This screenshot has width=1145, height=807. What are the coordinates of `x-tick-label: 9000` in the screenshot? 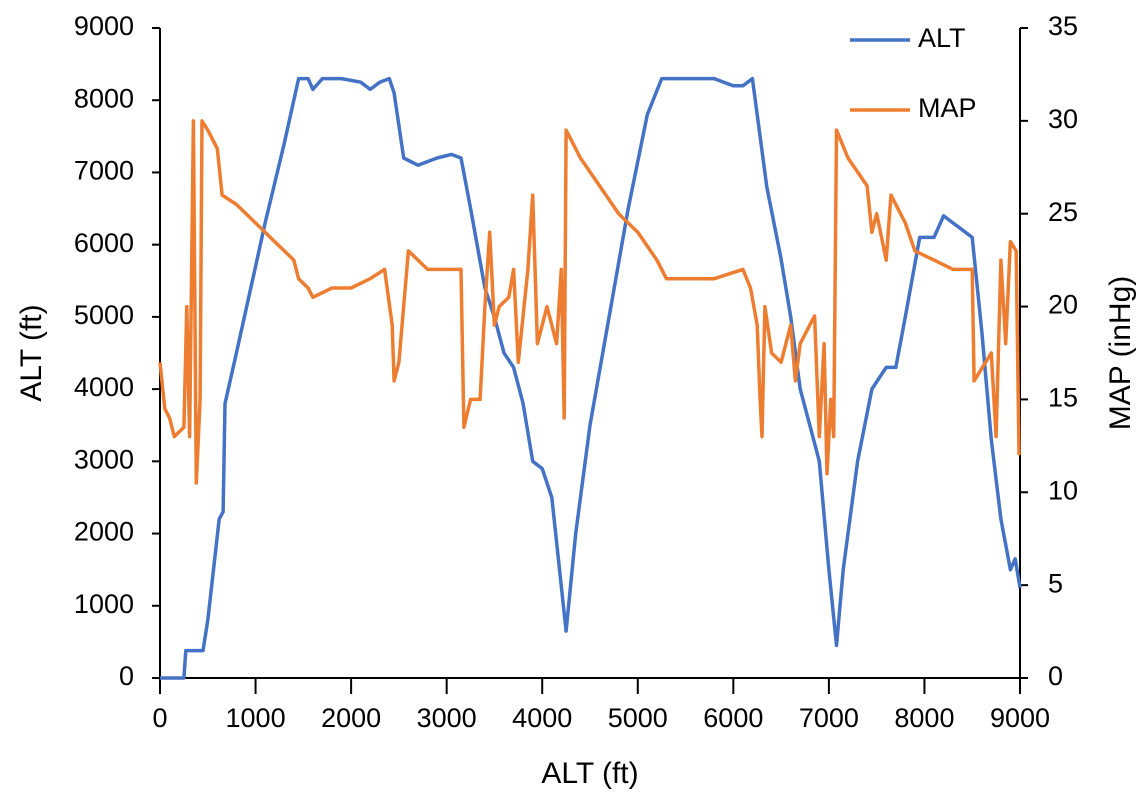 It's located at (1020, 718).